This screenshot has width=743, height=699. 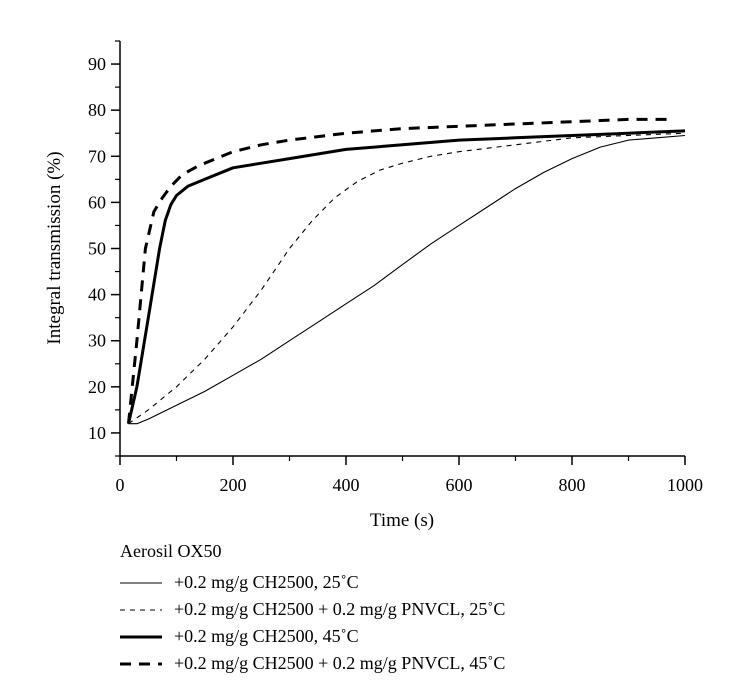 I want to click on y-tick-label: 90, so click(x=97, y=64).